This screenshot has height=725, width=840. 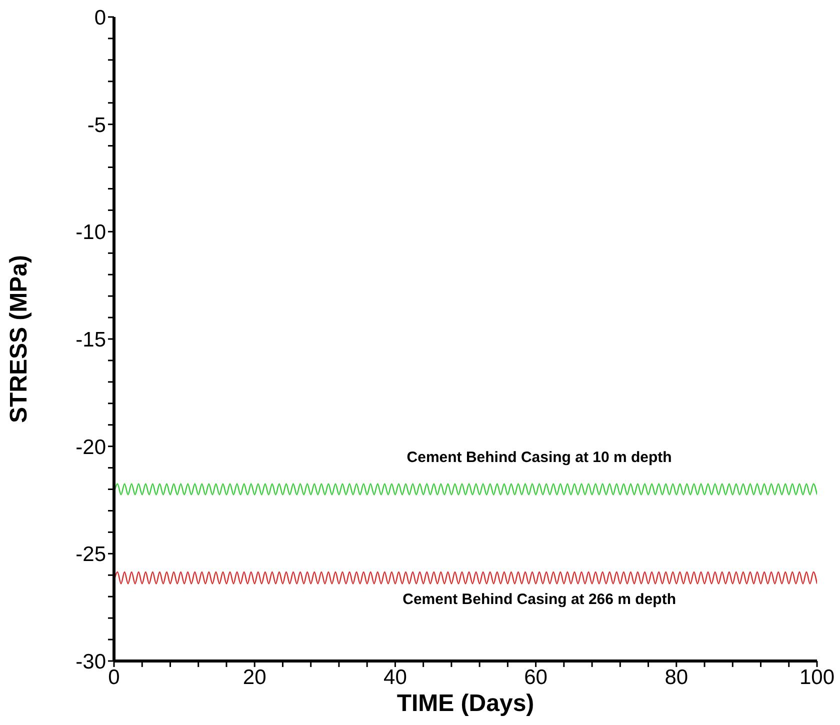 I want to click on x-tick-label: 60, so click(x=536, y=677).